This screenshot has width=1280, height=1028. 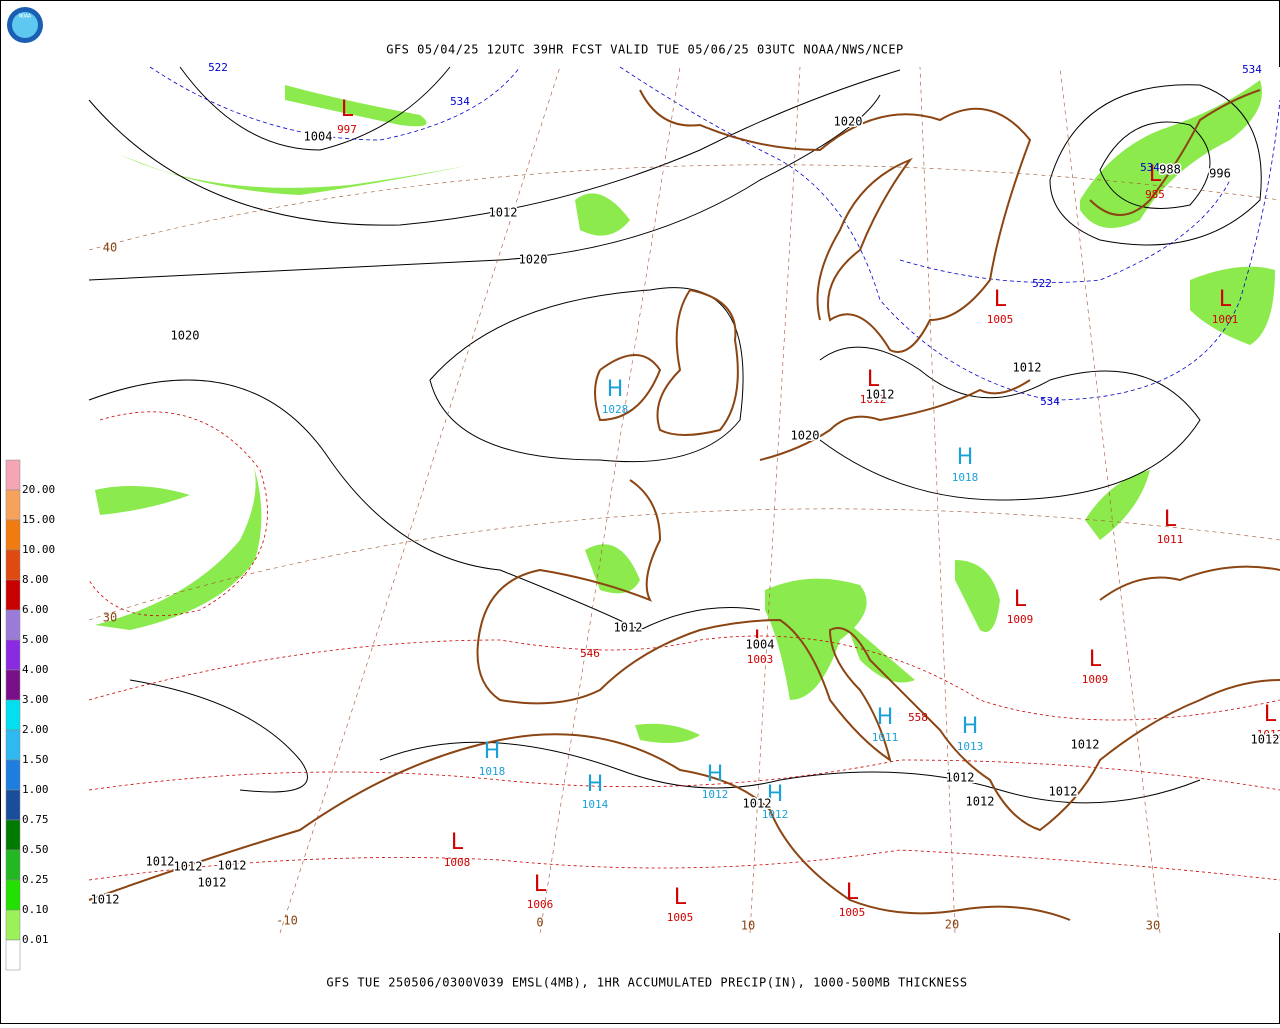 I want to click on pressure-value: 1028, so click(x=615, y=409).